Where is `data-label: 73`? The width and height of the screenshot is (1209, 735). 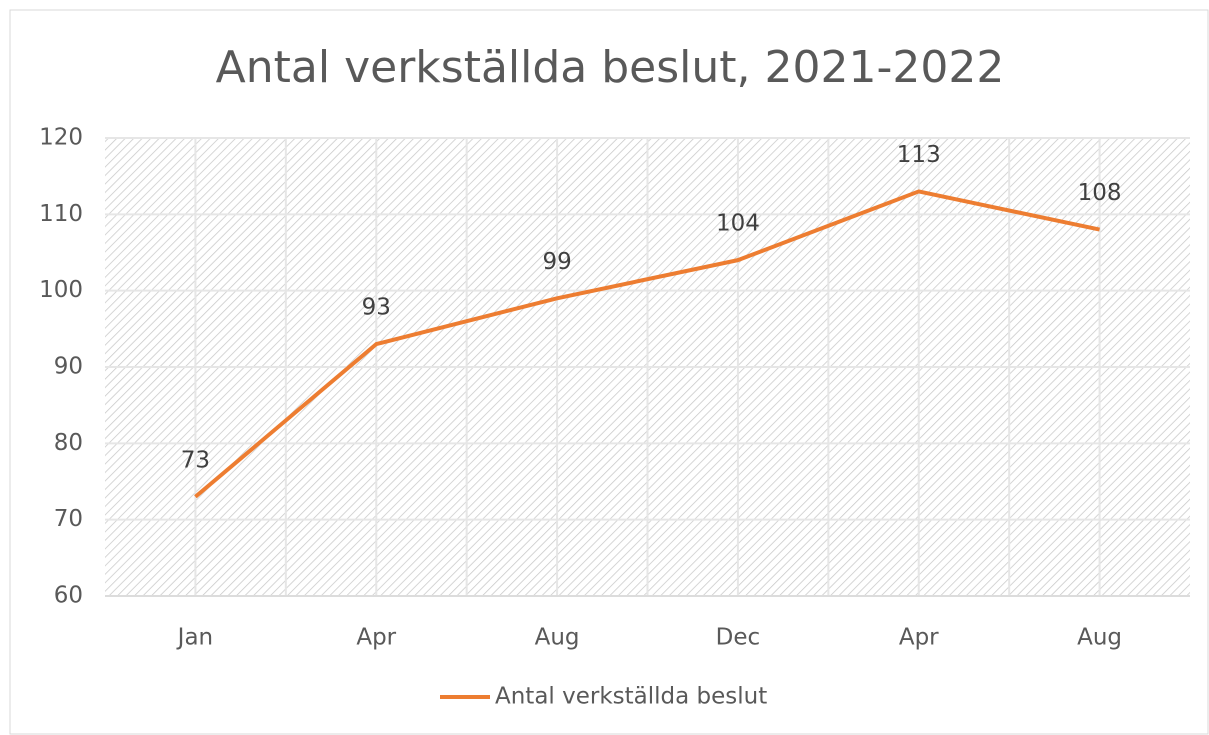
data-label: 73 is located at coordinates (195, 460).